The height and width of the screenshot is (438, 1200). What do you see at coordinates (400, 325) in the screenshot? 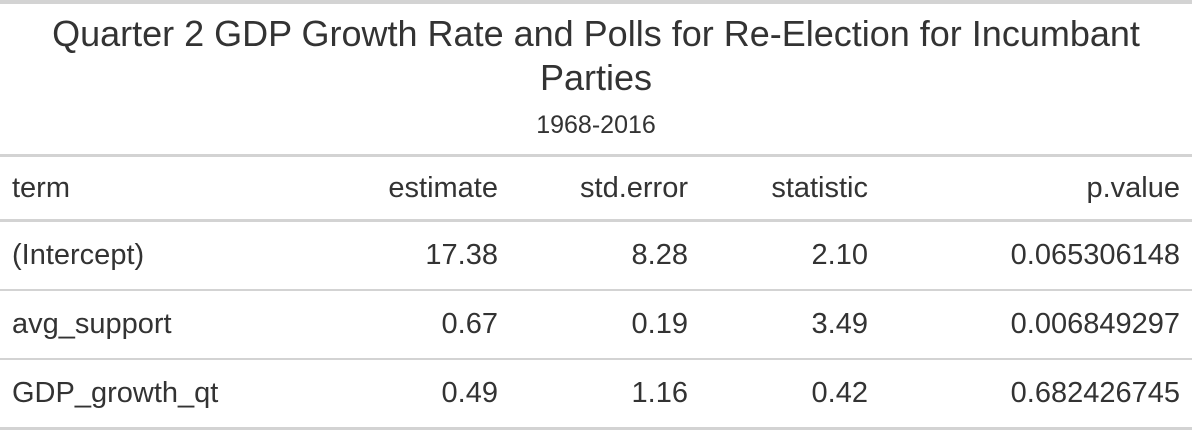
I see `cell-estimate: 0.67` at bounding box center [400, 325].